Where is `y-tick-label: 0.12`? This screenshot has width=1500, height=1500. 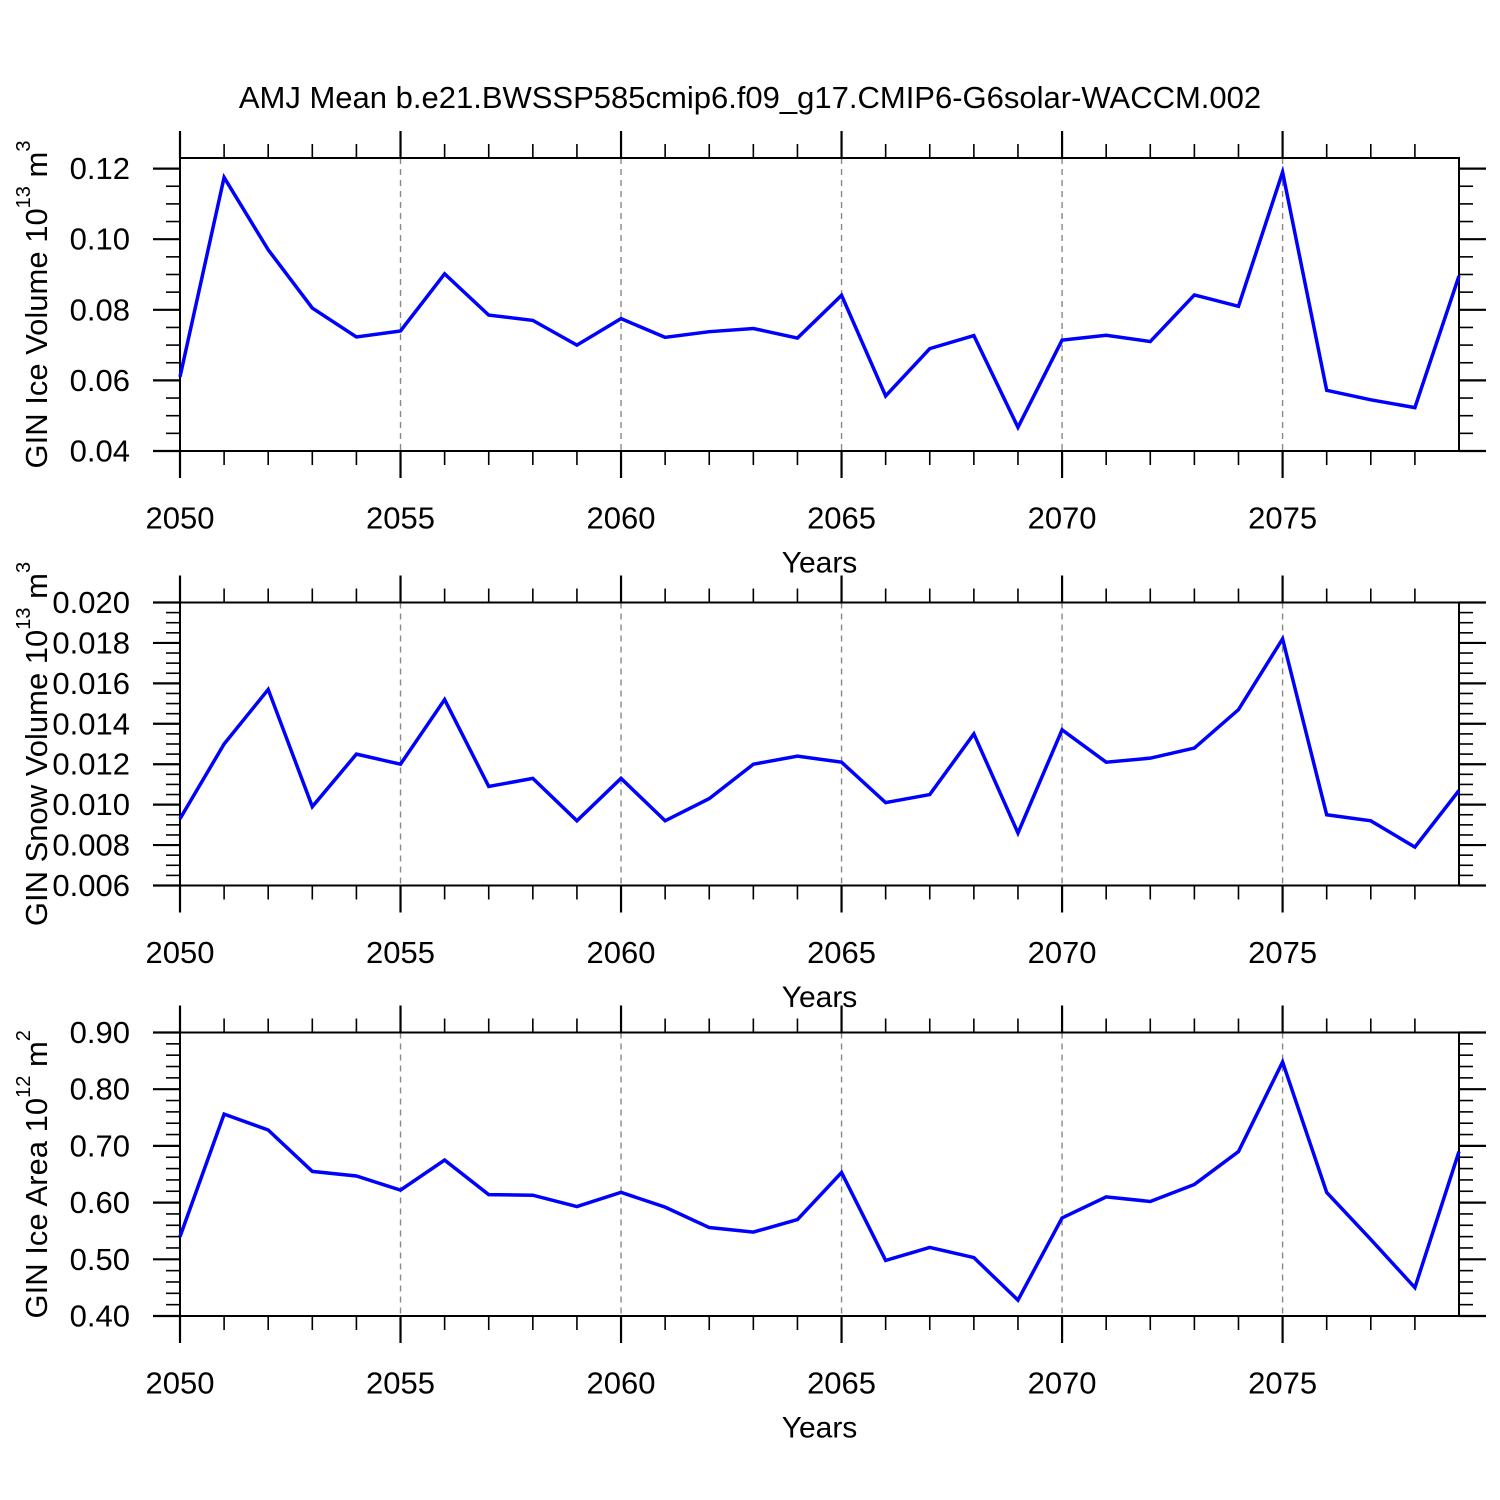
y-tick-label: 0.12 is located at coordinates (100, 168).